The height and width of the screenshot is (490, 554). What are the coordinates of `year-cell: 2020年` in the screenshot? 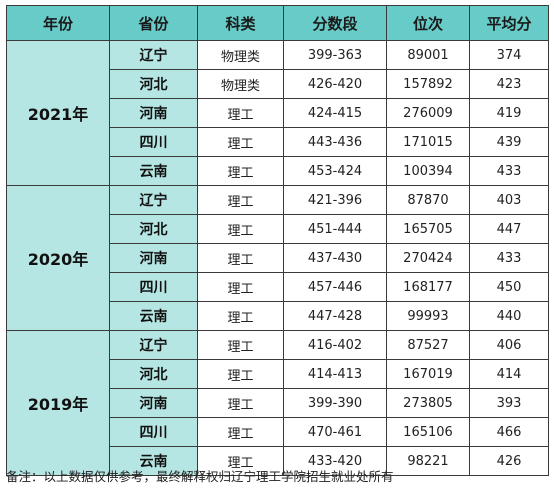 It's located at (58, 258).